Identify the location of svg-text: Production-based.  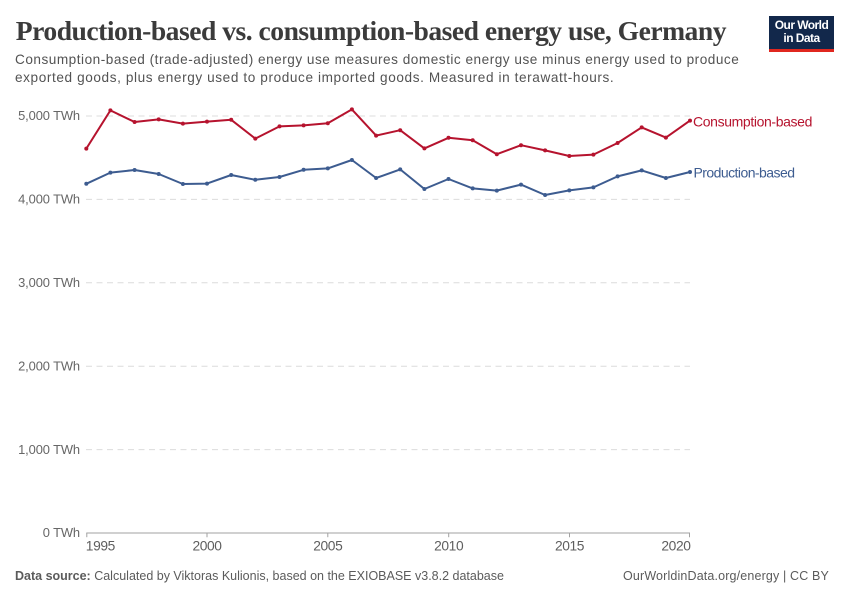
(744, 173).